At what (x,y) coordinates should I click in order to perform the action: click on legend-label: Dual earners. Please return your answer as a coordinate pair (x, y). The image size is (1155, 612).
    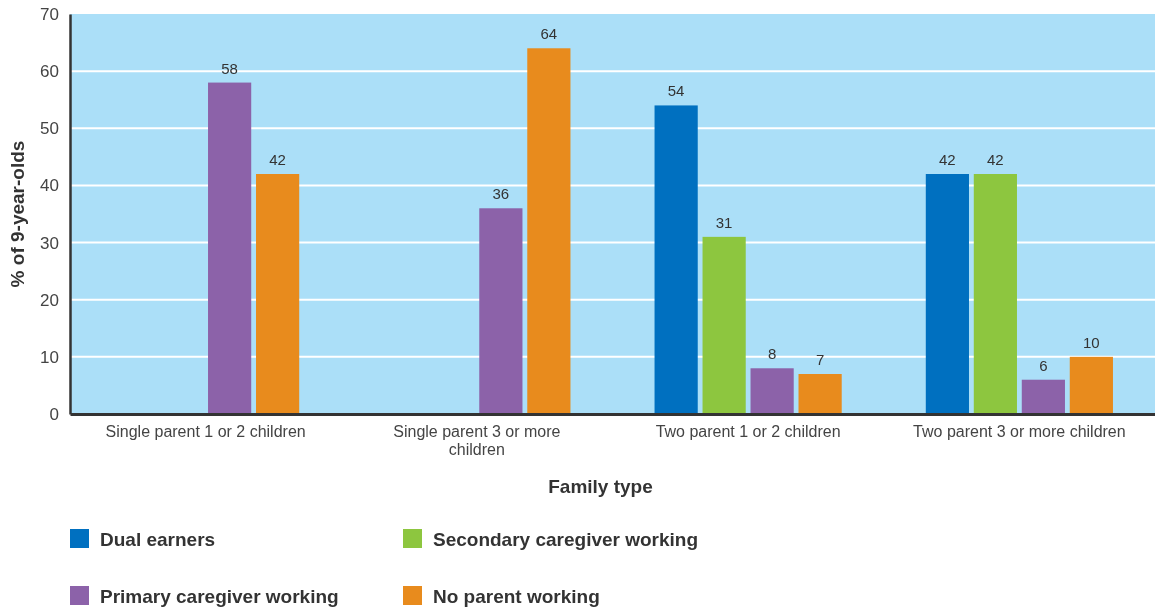
    Looking at the image, I should click on (158, 539).